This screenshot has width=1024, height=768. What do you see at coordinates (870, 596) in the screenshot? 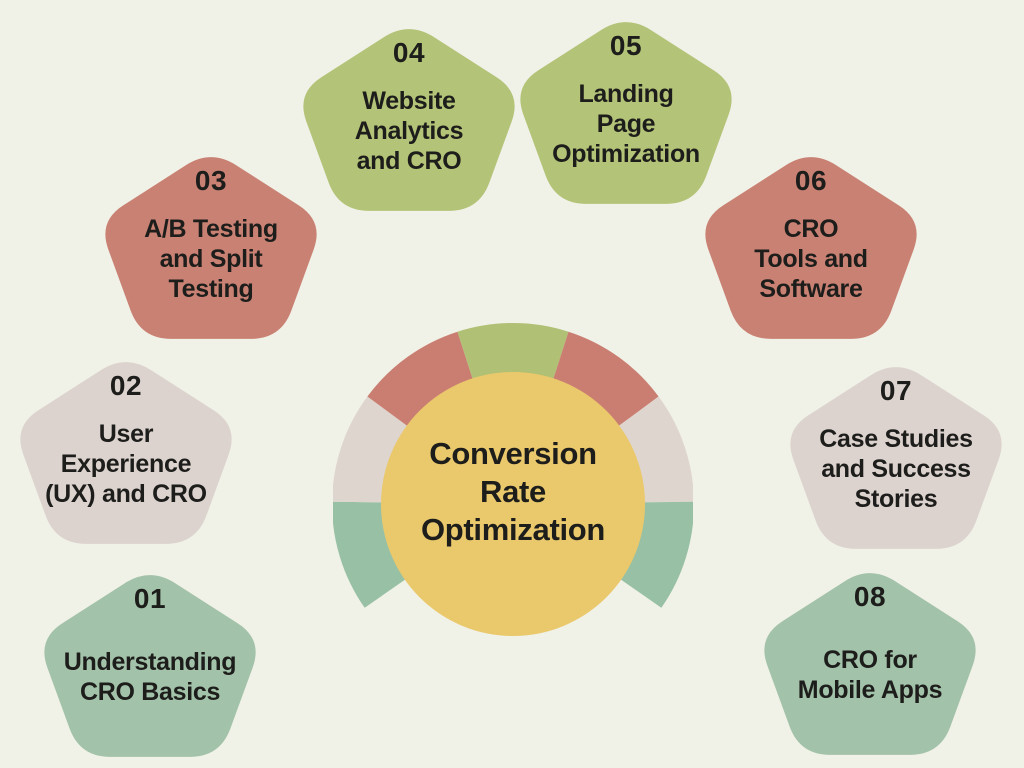
I see `card-number: 08` at bounding box center [870, 596].